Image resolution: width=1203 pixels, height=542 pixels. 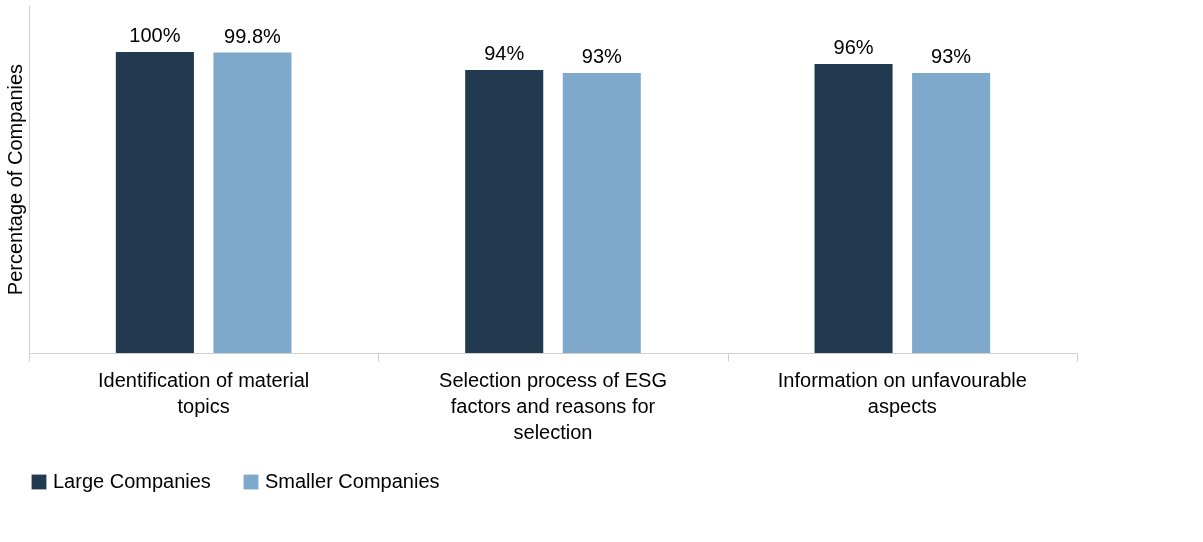 I want to click on data-label: 100%, so click(x=155, y=34).